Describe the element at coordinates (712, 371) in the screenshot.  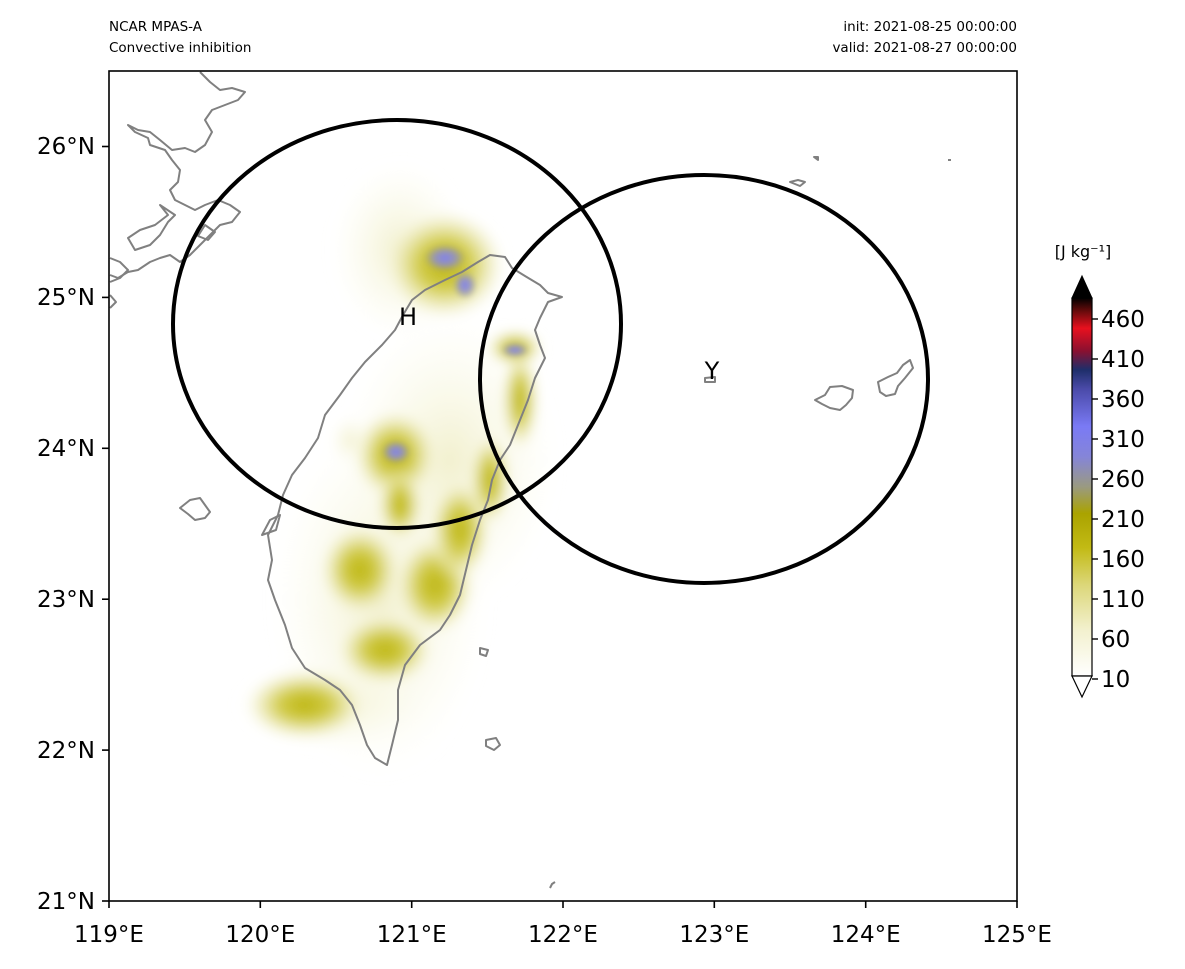
I see `circle-y-label: Y` at that location.